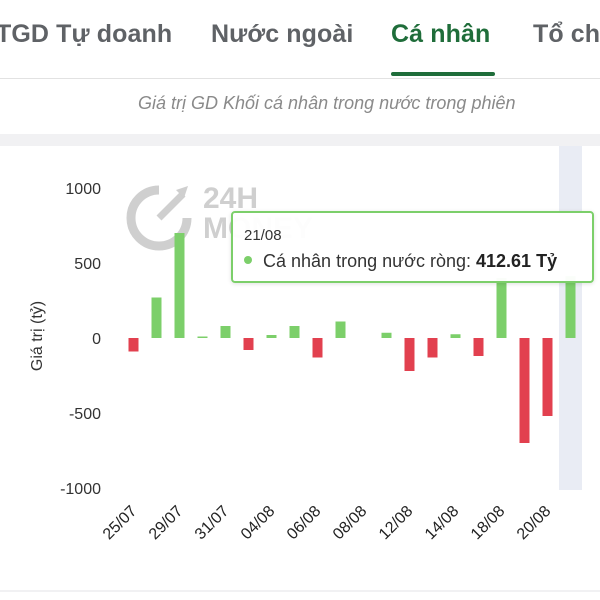 The height and width of the screenshot is (600, 600). What do you see at coordinates (282, 34) in the screenshot?
I see `tab-nuoc-ngoai: Nước ngoài` at bounding box center [282, 34].